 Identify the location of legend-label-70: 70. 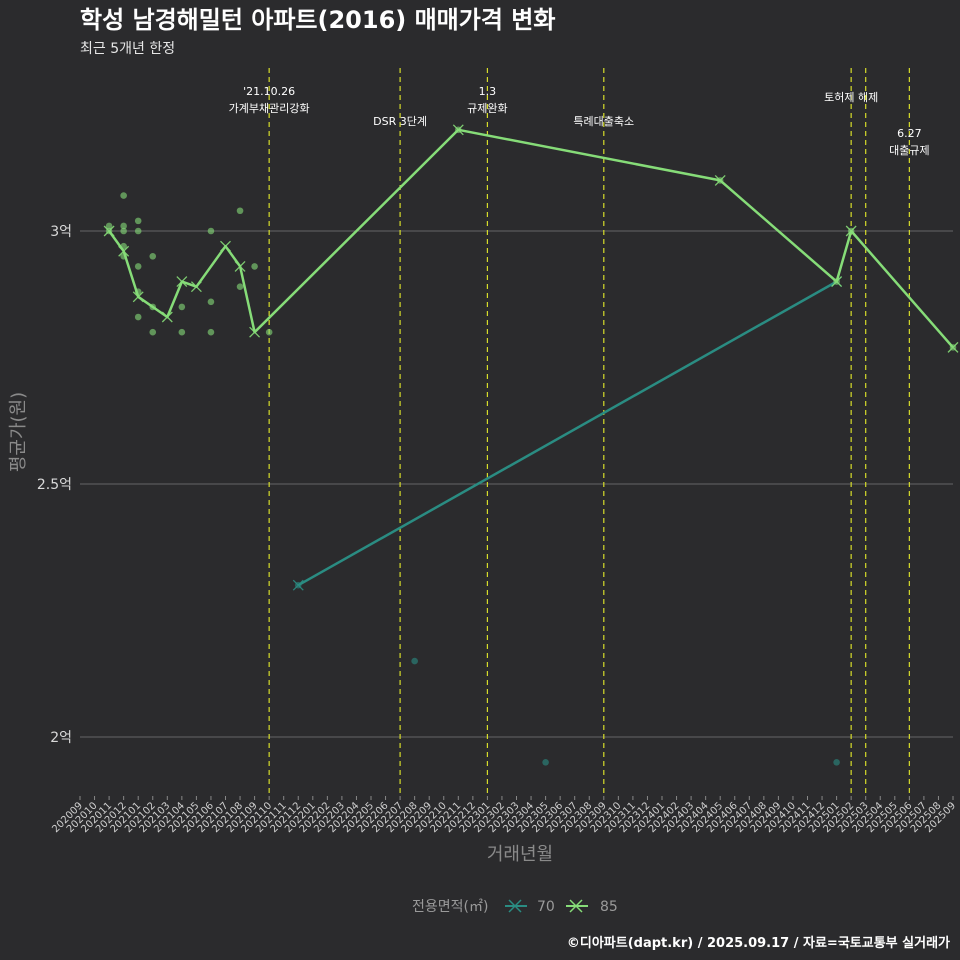
(546, 907).